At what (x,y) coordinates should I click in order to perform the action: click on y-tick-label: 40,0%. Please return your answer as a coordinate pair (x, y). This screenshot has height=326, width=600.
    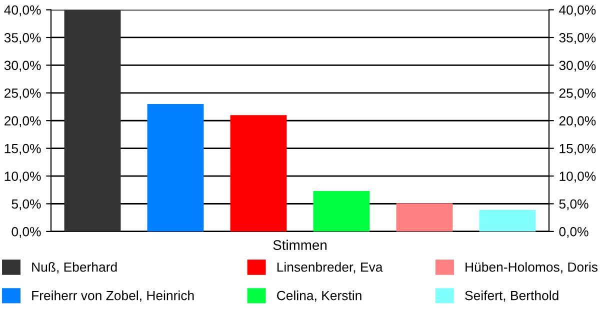
    Looking at the image, I should click on (22, 10).